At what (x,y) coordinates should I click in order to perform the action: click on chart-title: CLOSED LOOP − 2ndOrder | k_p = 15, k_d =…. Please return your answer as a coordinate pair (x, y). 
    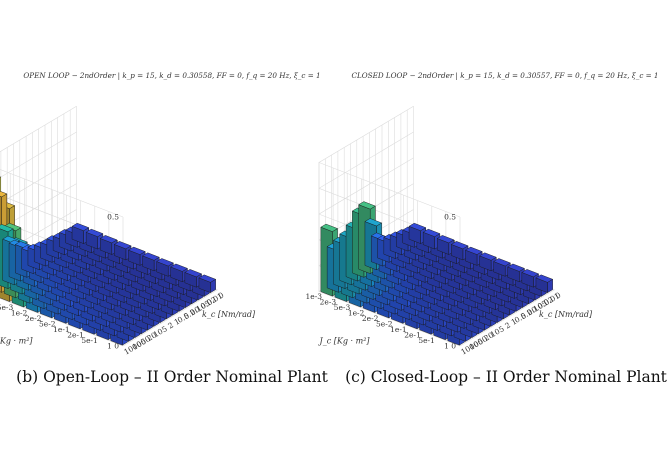
    Looking at the image, I should click on (504, 75).